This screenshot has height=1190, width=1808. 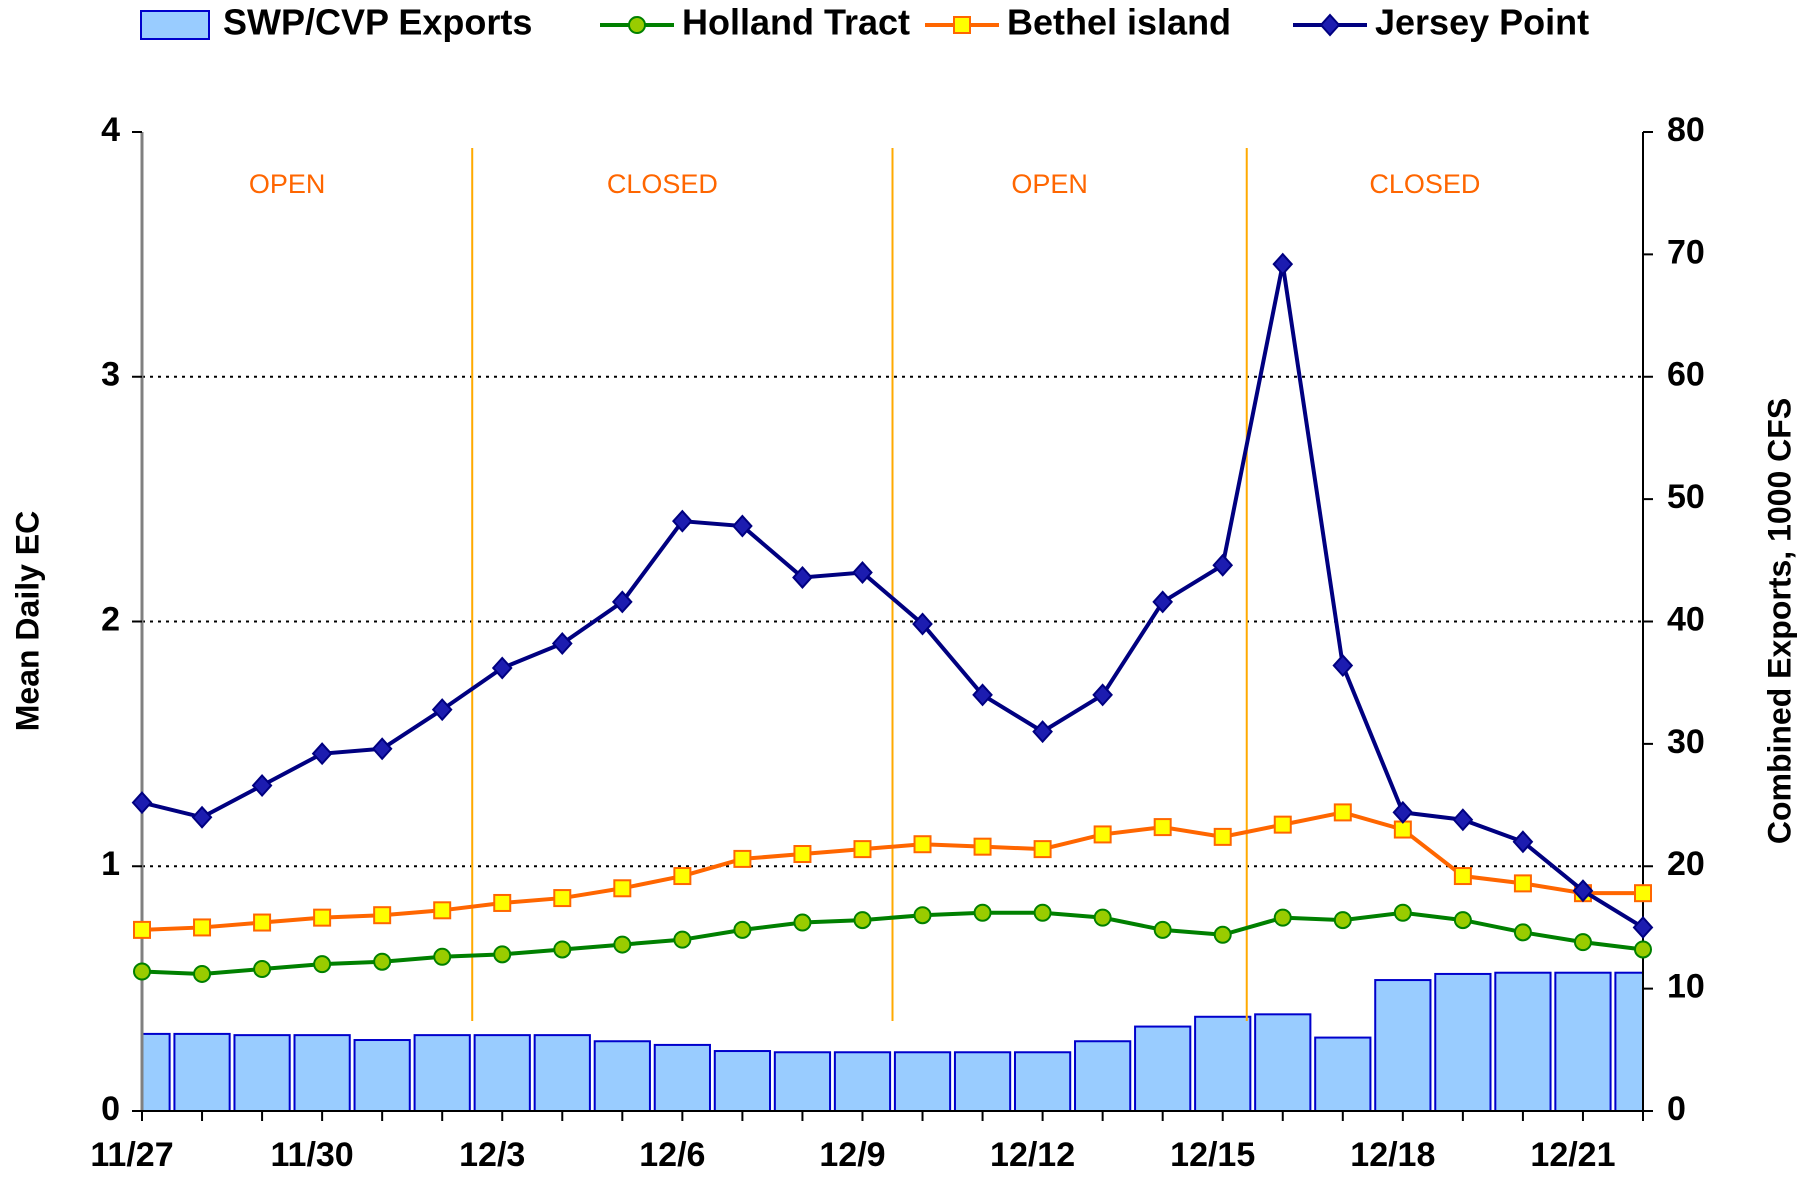 I want to click on legend-label: SWP/CVP Exports, so click(x=377, y=22).